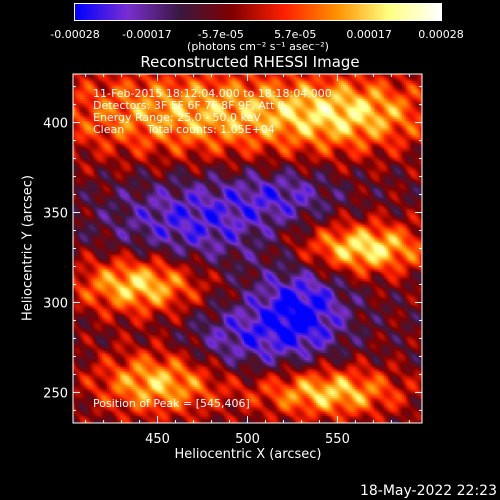 This screenshot has height=500, width=500. I want to click on y-tick-label: 250, so click(55, 393).